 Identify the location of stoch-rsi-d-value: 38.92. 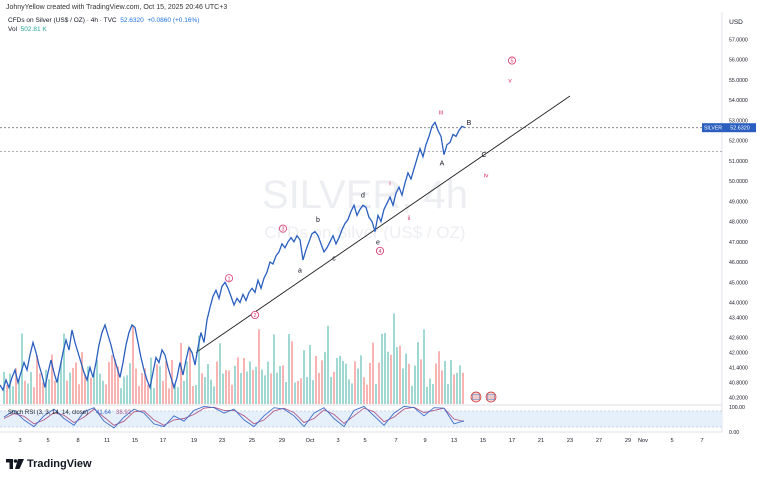
(124, 413).